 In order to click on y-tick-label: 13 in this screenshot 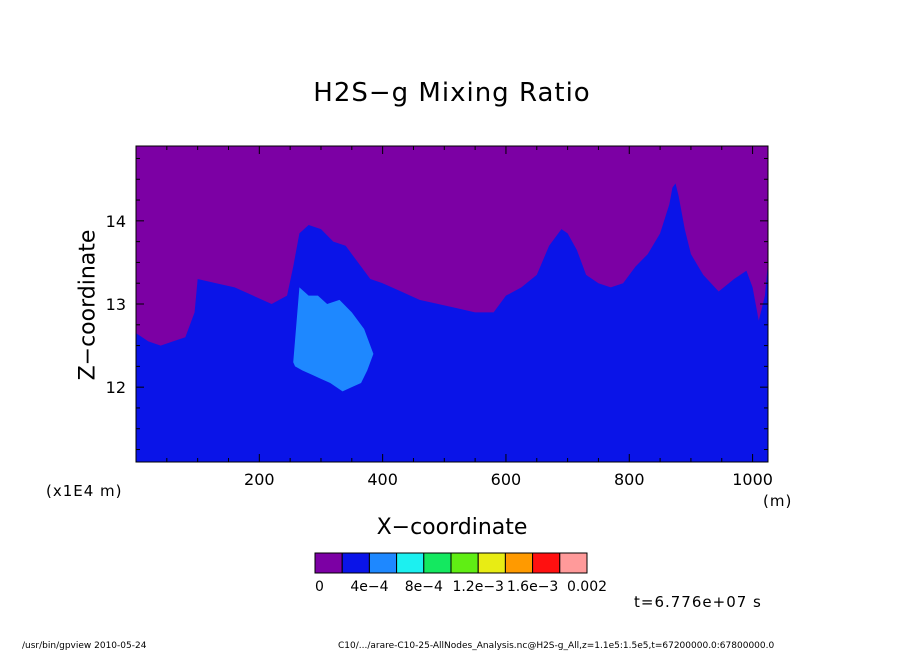, I will do `click(116, 304)`.